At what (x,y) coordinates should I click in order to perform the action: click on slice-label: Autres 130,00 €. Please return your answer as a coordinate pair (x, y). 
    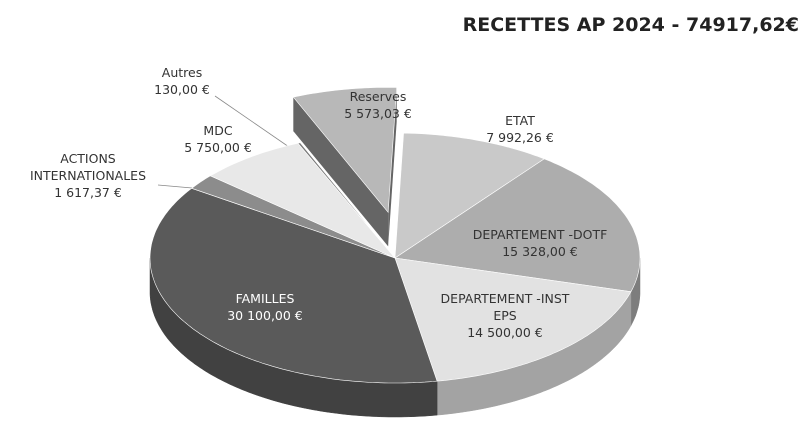
    Looking at the image, I should click on (182, 81).